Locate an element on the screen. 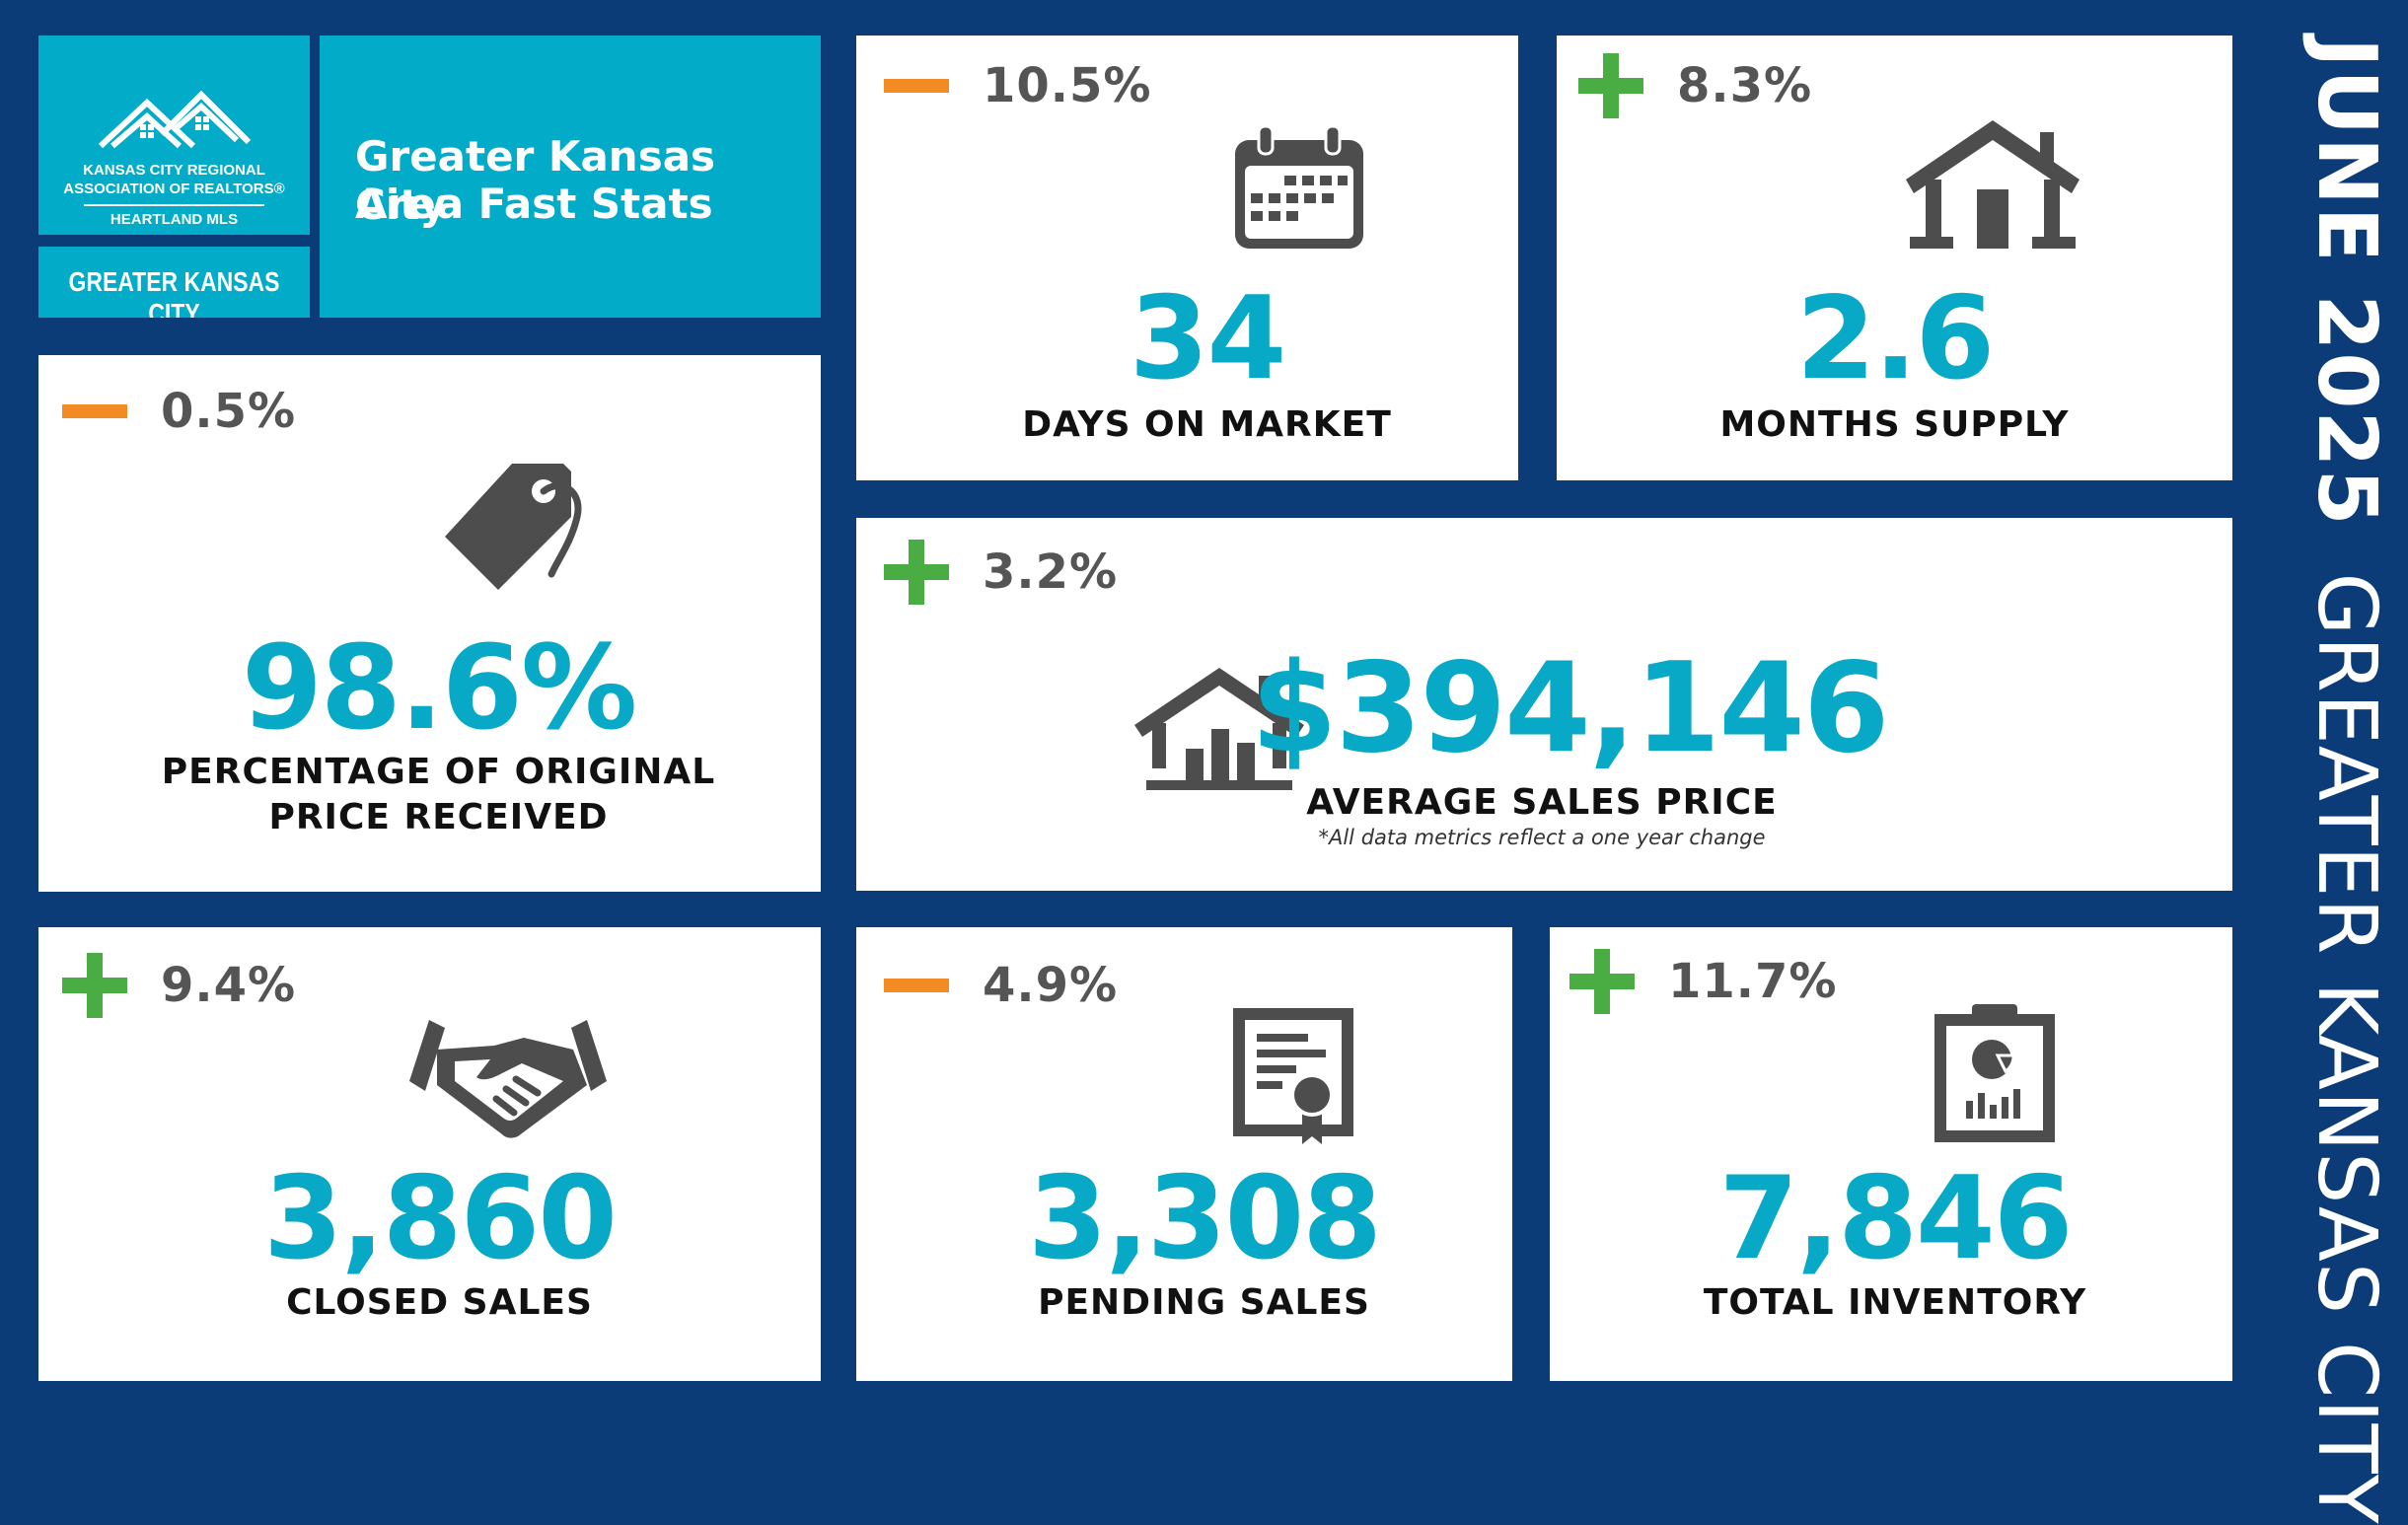  change-indicator: 4.9% is located at coordinates (1001, 985).